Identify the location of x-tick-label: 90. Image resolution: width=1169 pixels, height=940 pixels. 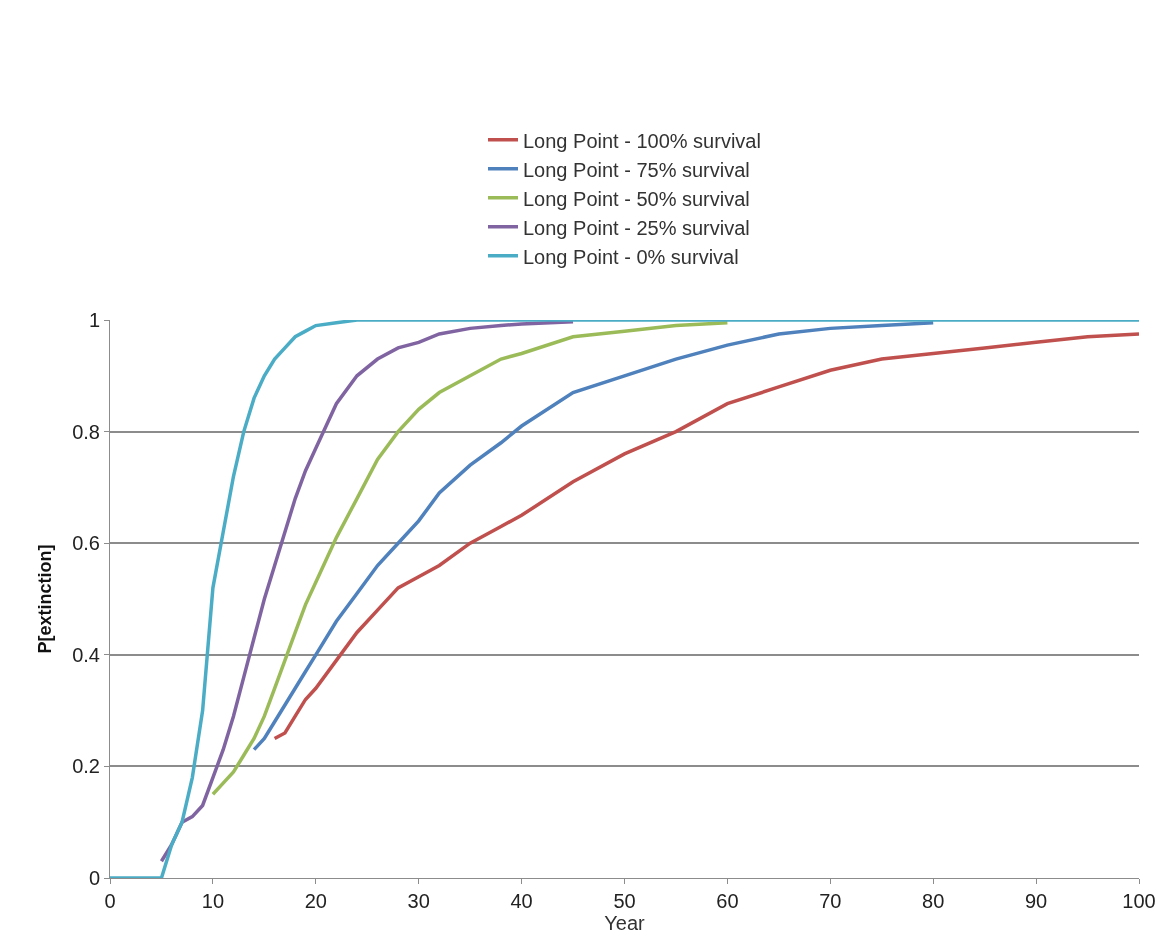
(1036, 901).